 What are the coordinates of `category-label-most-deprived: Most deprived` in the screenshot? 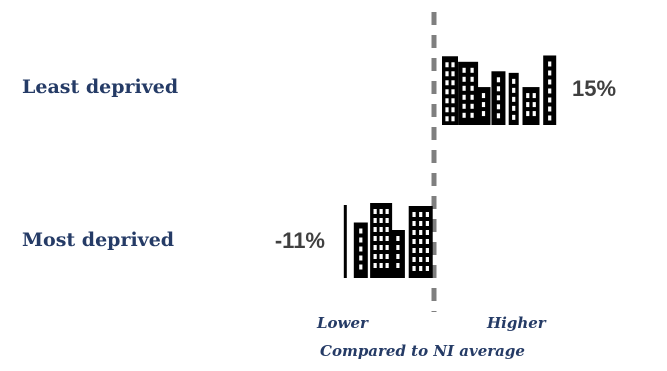 It's located at (98, 240).